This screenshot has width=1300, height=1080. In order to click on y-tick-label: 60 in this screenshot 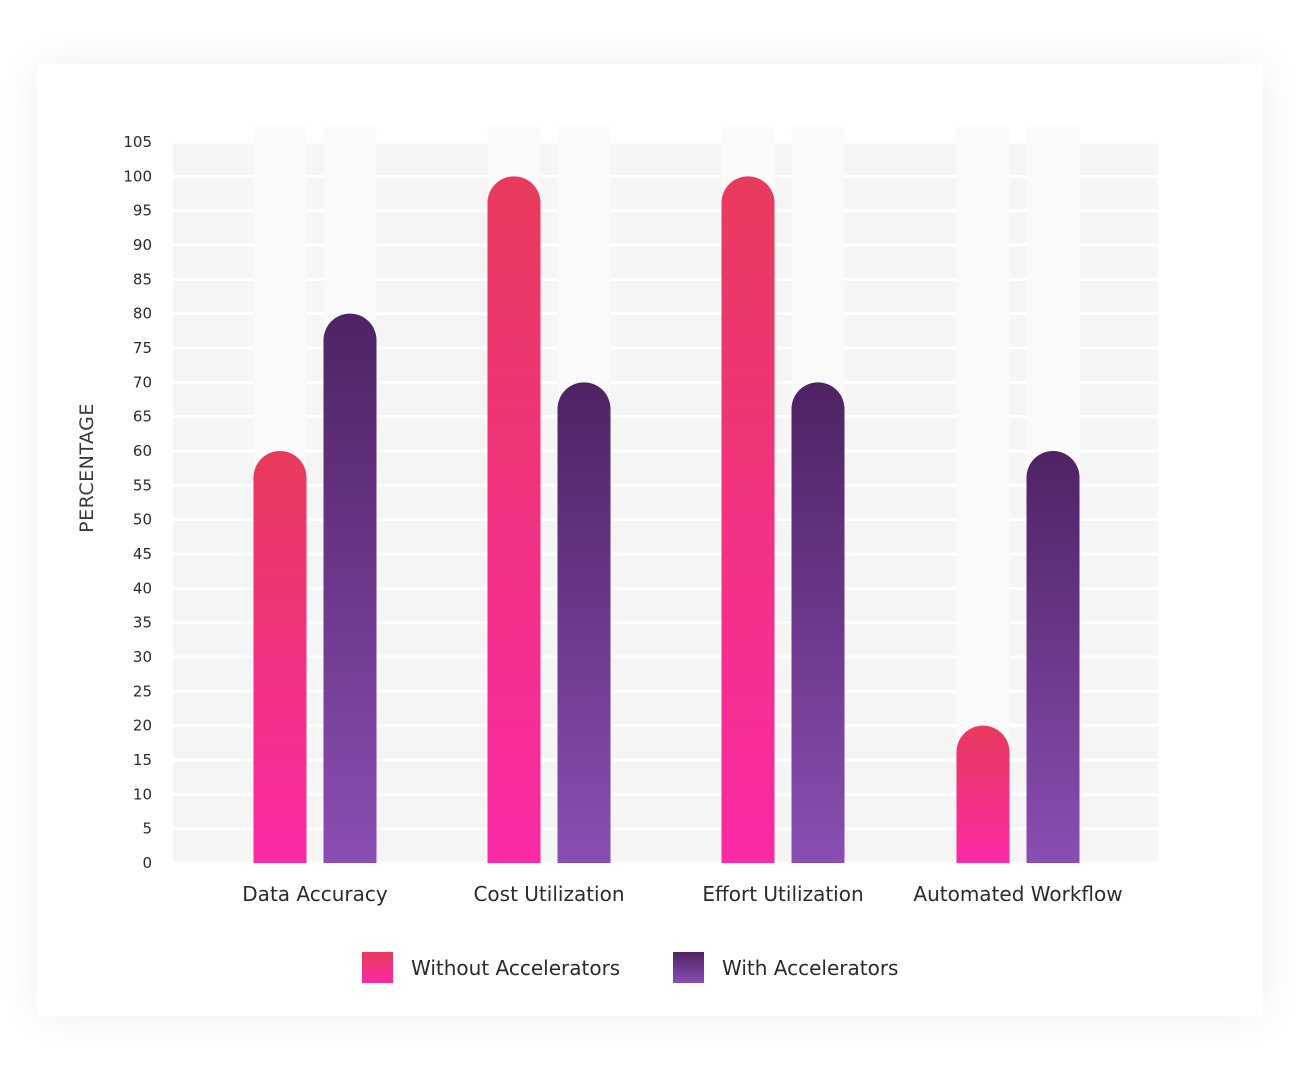, I will do `click(142, 451)`.